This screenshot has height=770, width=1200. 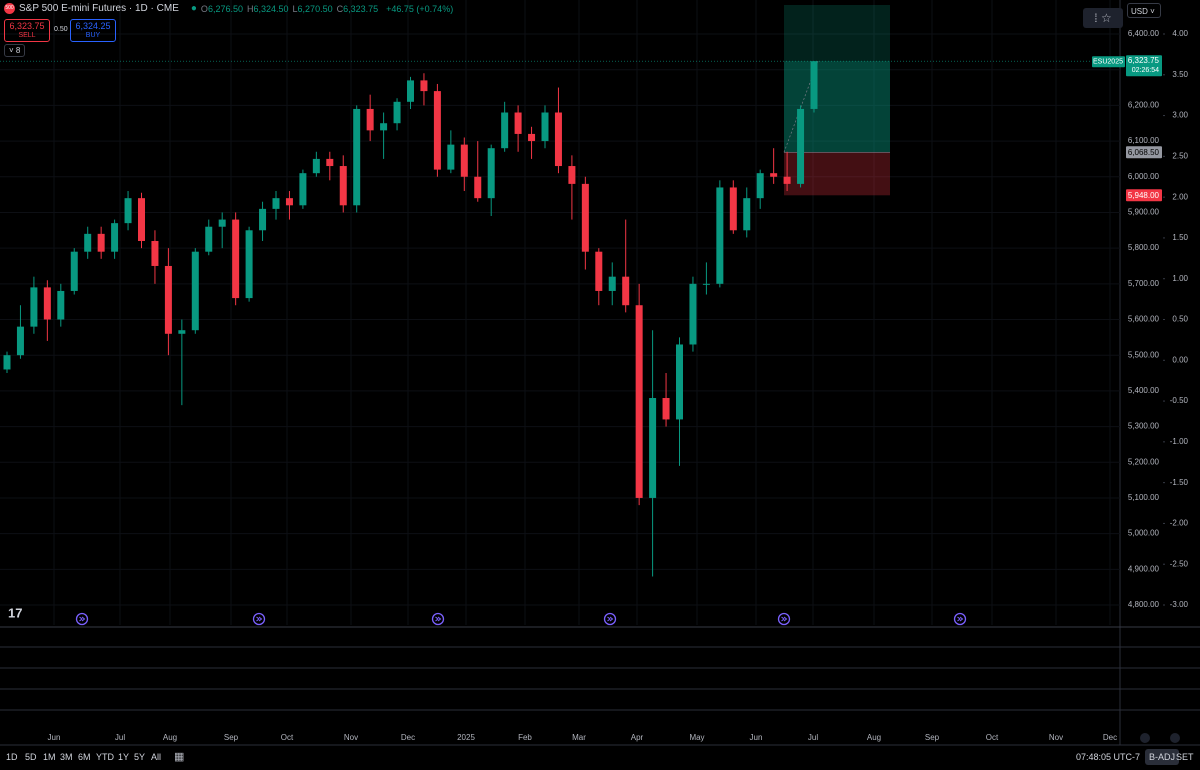 I want to click on axis-button, so click(x=1145, y=738).